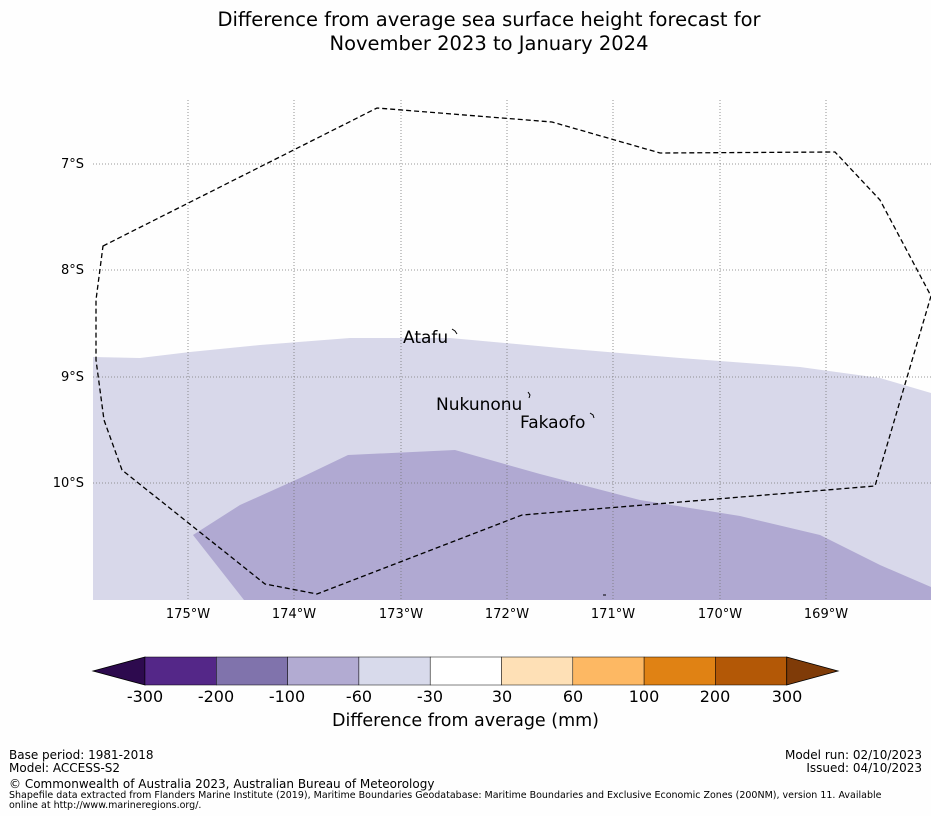 The height and width of the screenshot is (816, 931). I want to click on atolls, so click(528, 462).